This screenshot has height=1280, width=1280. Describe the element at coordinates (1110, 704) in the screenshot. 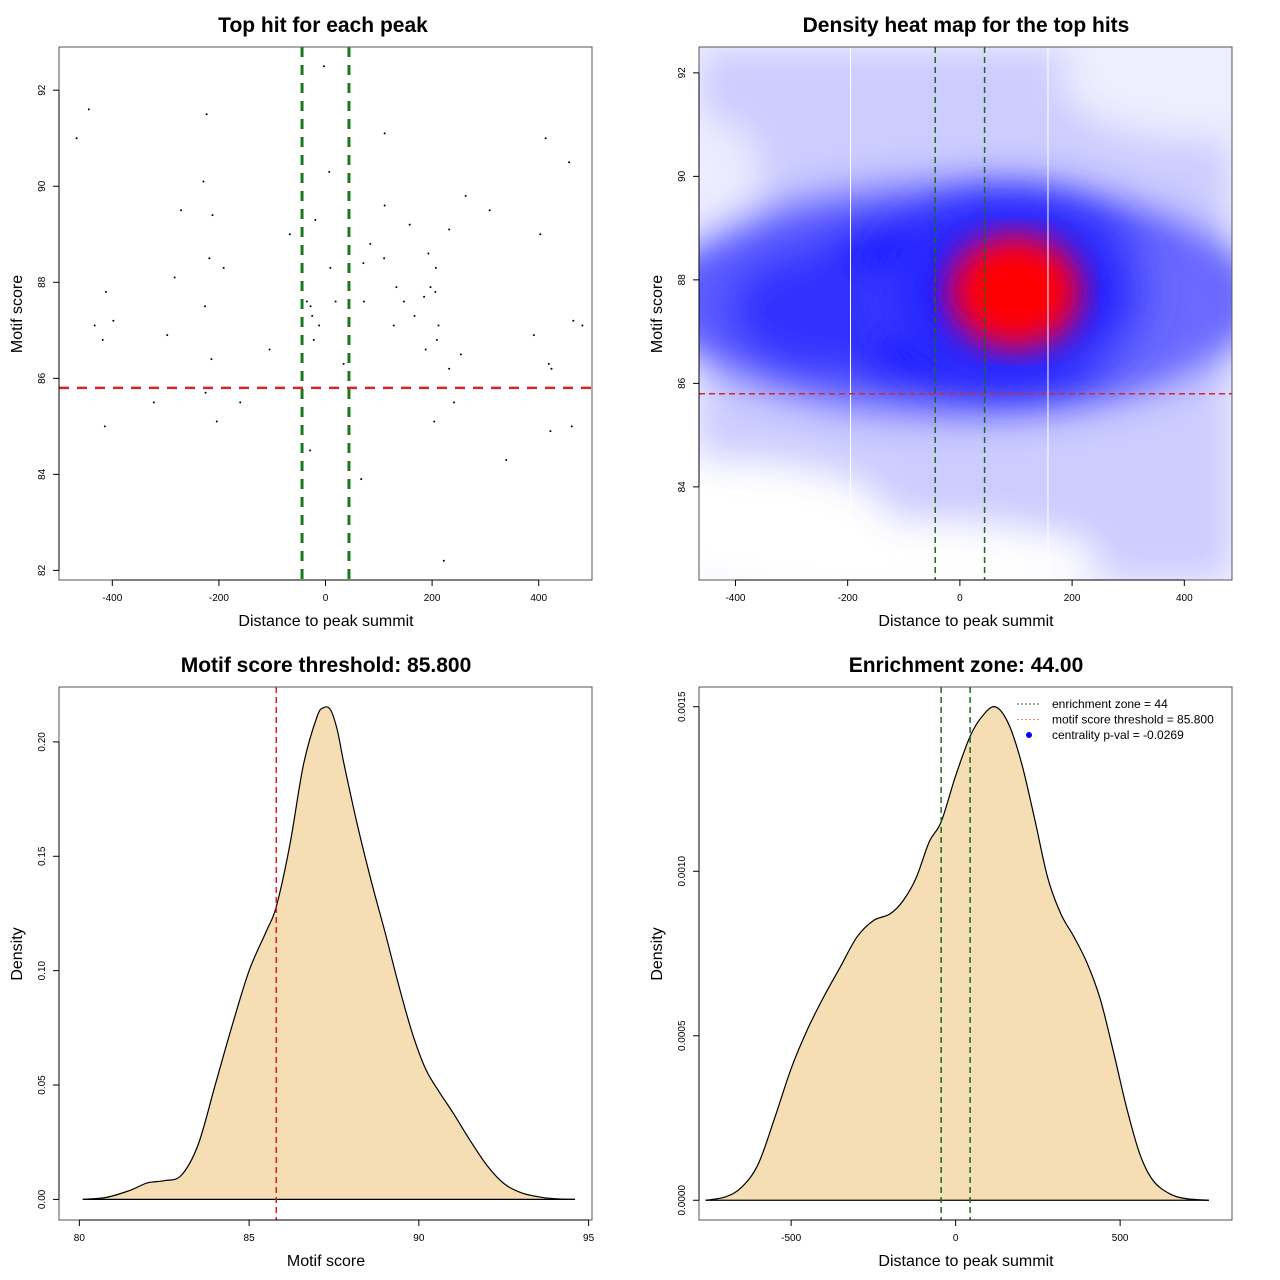

I see `legend-label: enrichment zone = 44` at that location.